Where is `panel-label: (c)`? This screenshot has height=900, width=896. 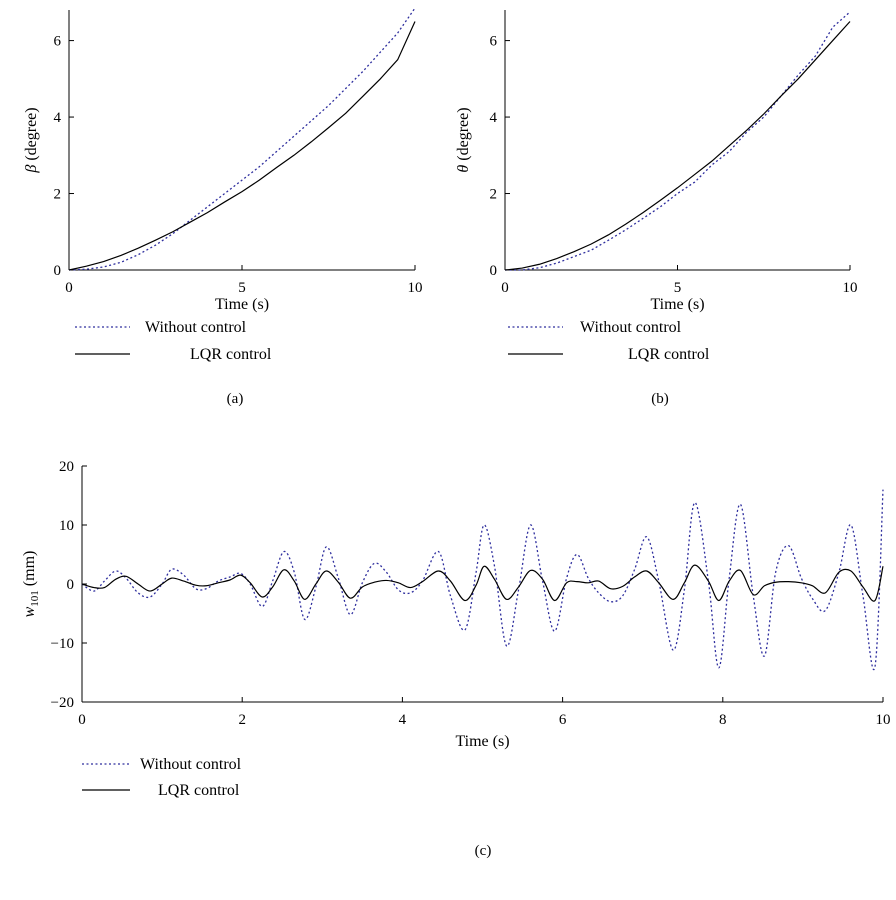
panel-label: (c) is located at coordinates (483, 851).